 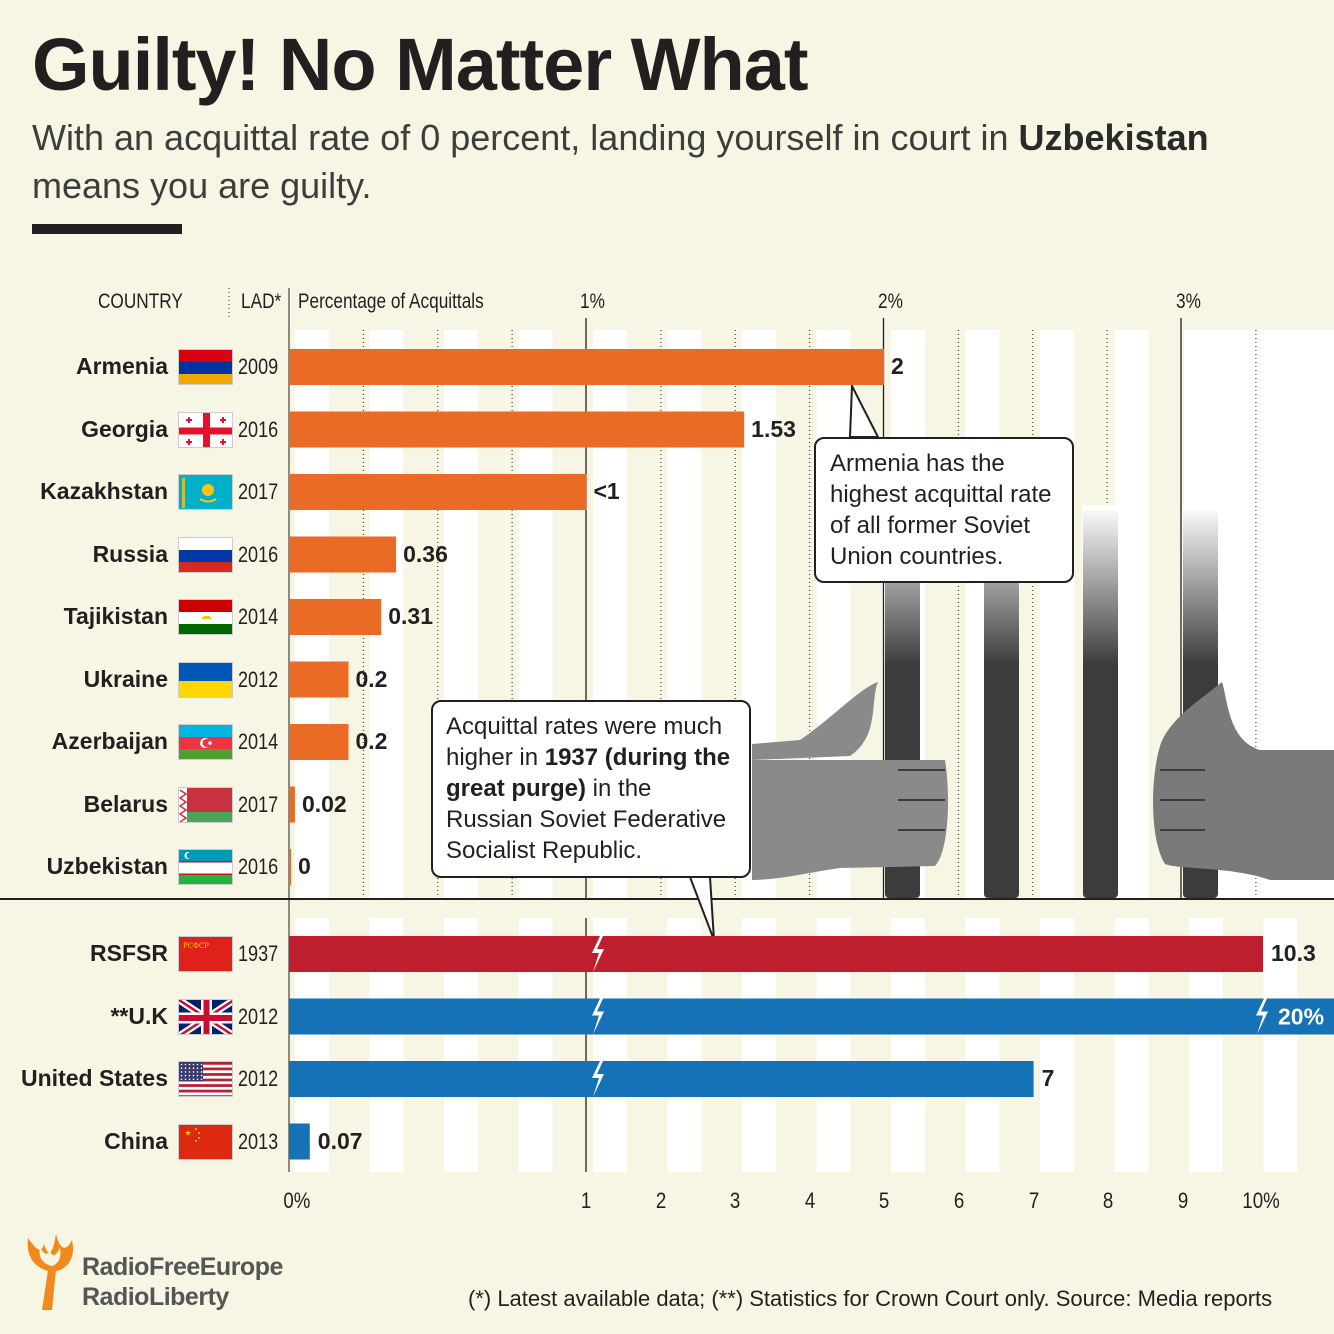 What do you see at coordinates (196, 946) in the screenshot?
I see `svg-text: РСФСР` at bounding box center [196, 946].